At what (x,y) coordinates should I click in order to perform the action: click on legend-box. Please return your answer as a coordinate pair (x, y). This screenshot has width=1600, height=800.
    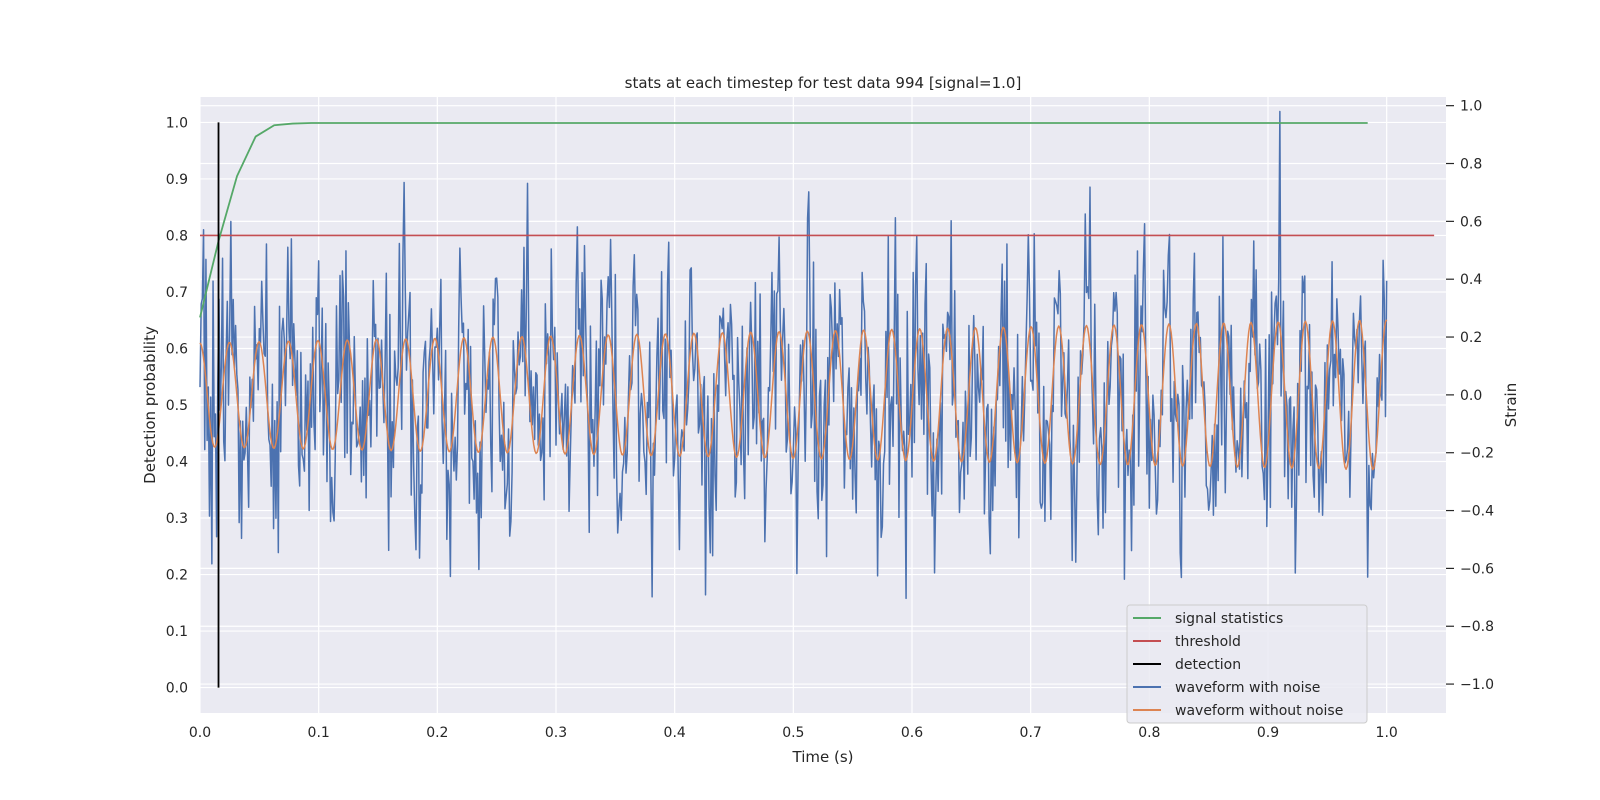
    Looking at the image, I should click on (1247, 664).